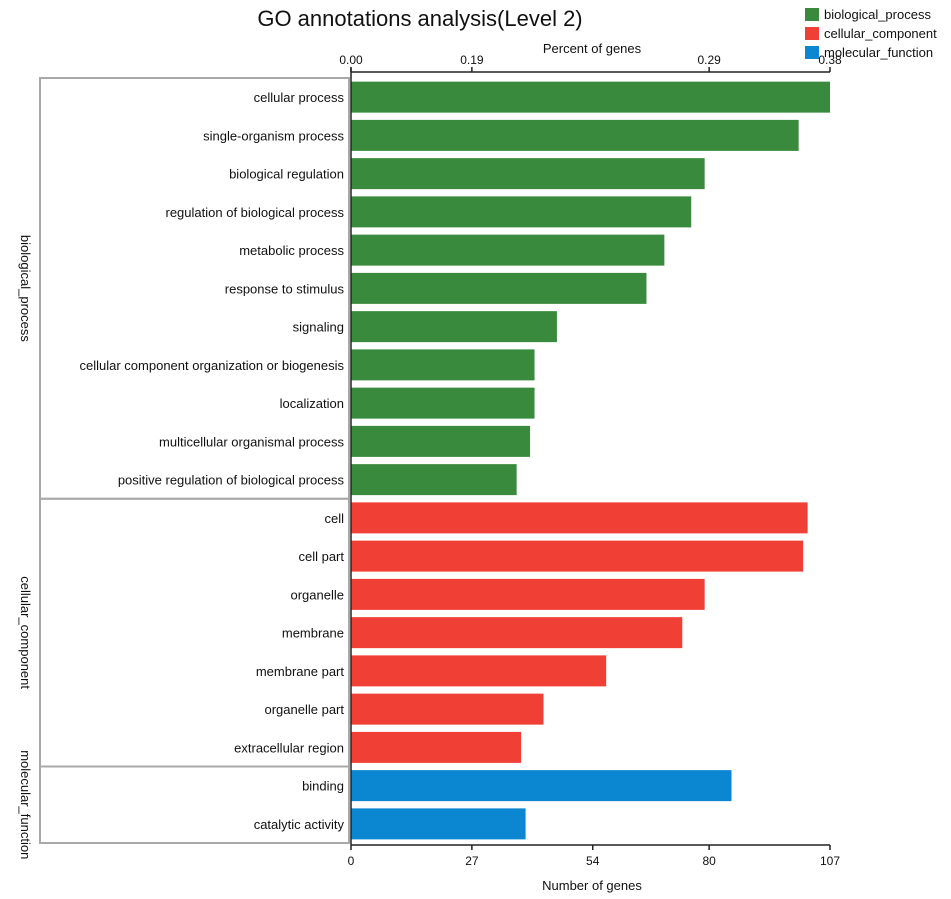 Image resolution: width=951 pixels, height=899 pixels. What do you see at coordinates (286, 174) in the screenshot?
I see `category-label: biological regulation` at bounding box center [286, 174].